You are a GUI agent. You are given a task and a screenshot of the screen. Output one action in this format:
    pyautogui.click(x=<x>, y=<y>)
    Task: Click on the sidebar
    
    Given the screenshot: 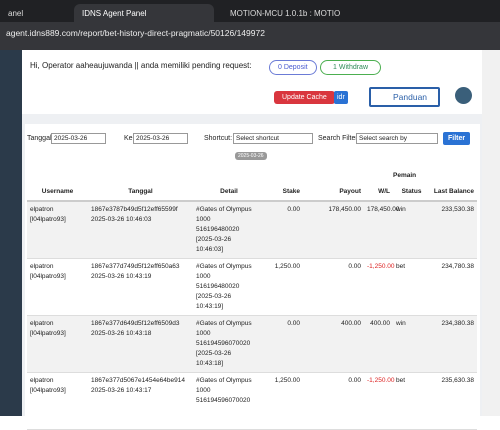 What is the action you would take?
    pyautogui.click(x=11, y=233)
    